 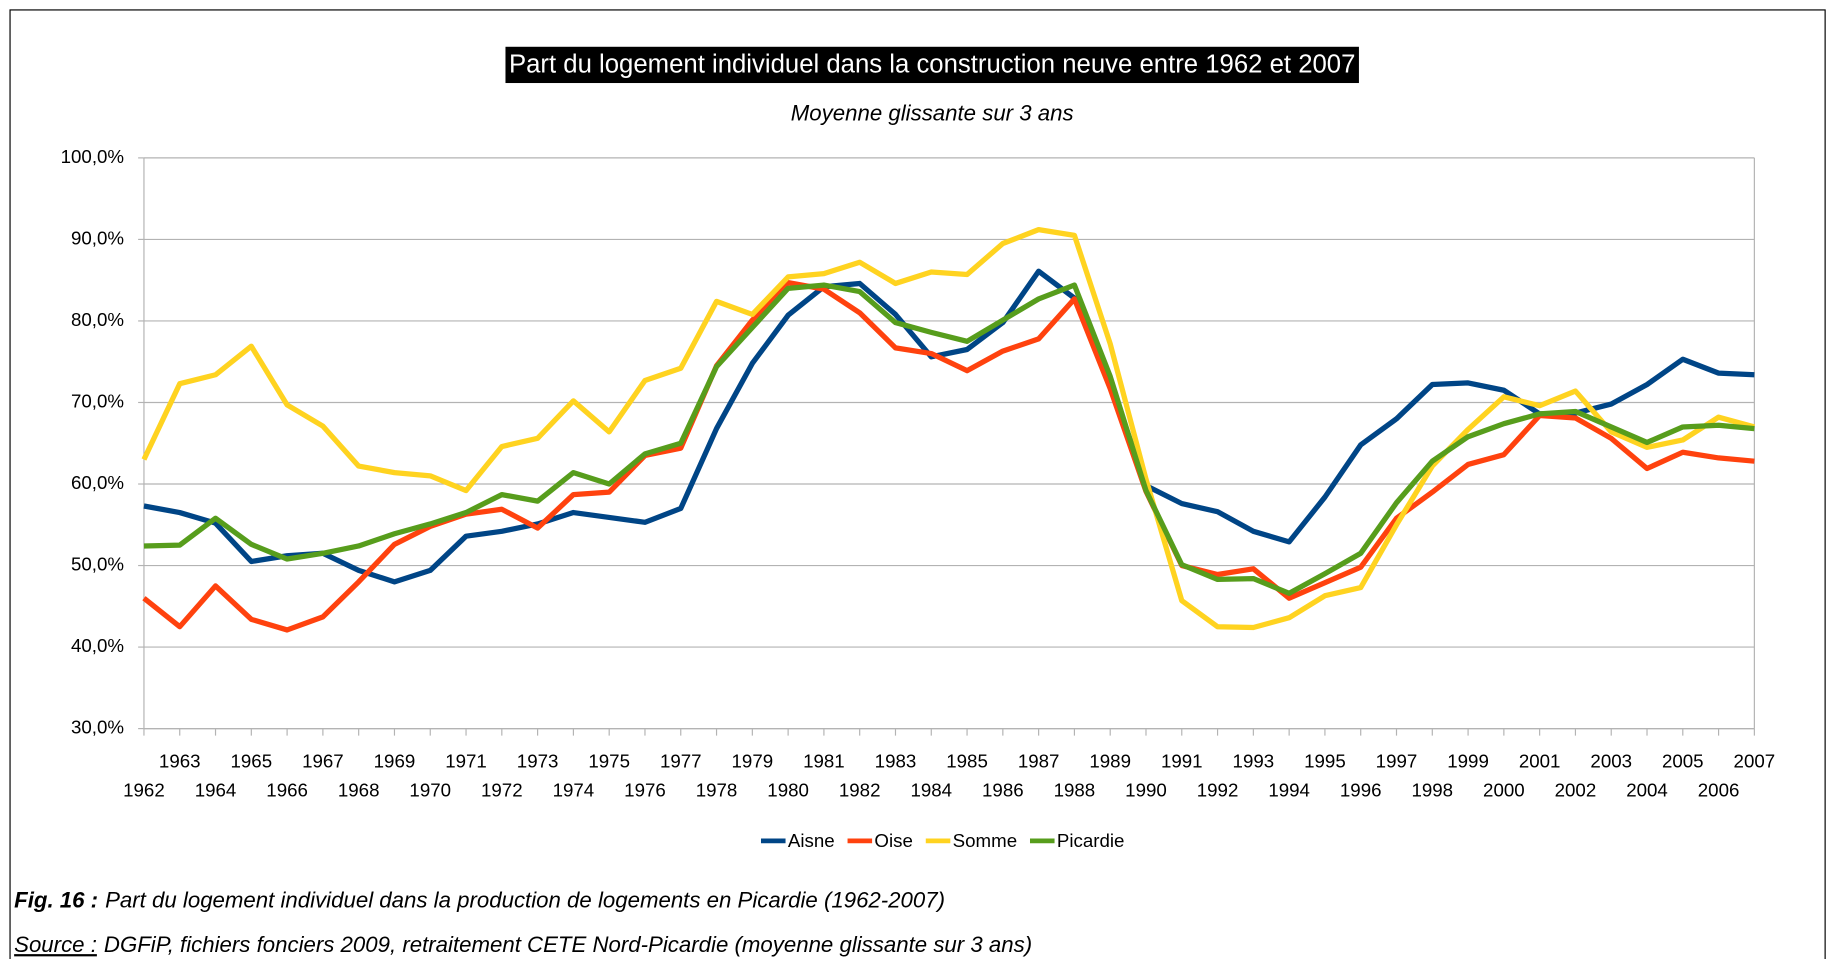 What do you see at coordinates (811, 840) in the screenshot?
I see `legend-label: Aisne` at bounding box center [811, 840].